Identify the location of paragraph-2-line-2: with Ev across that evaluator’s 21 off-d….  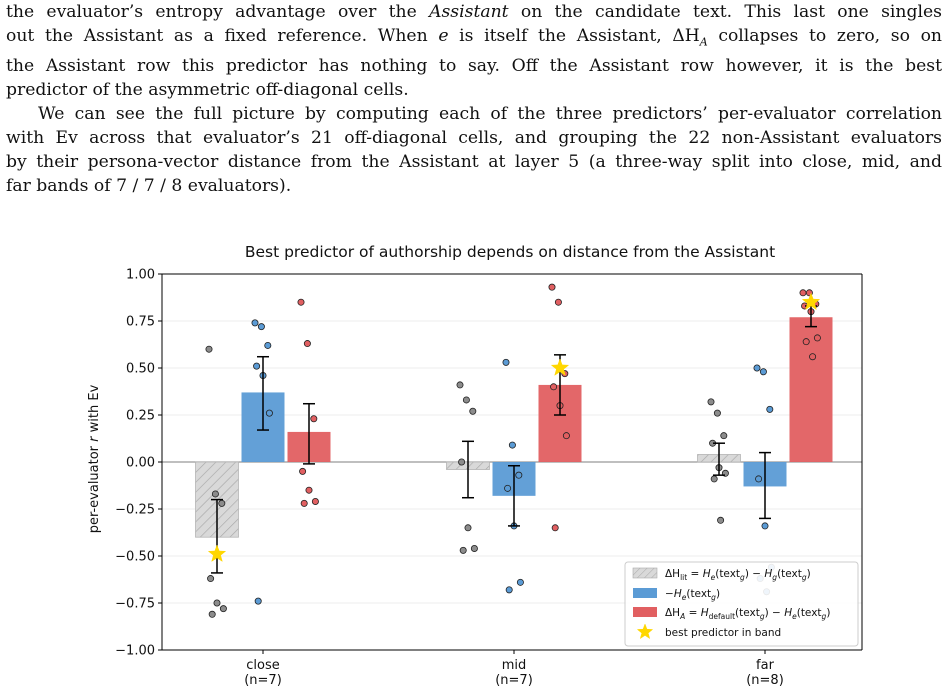
(474, 138).